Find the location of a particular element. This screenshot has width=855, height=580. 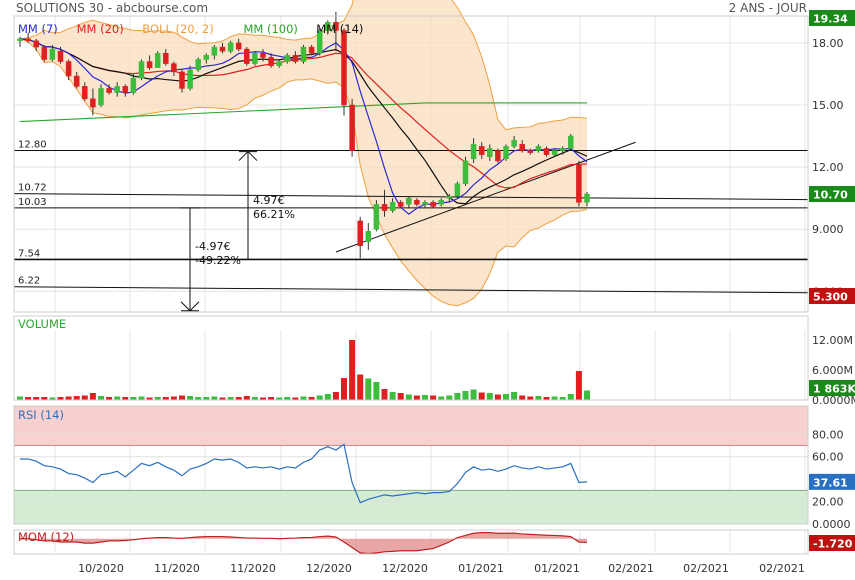

rsi-line is located at coordinates (304, 473).